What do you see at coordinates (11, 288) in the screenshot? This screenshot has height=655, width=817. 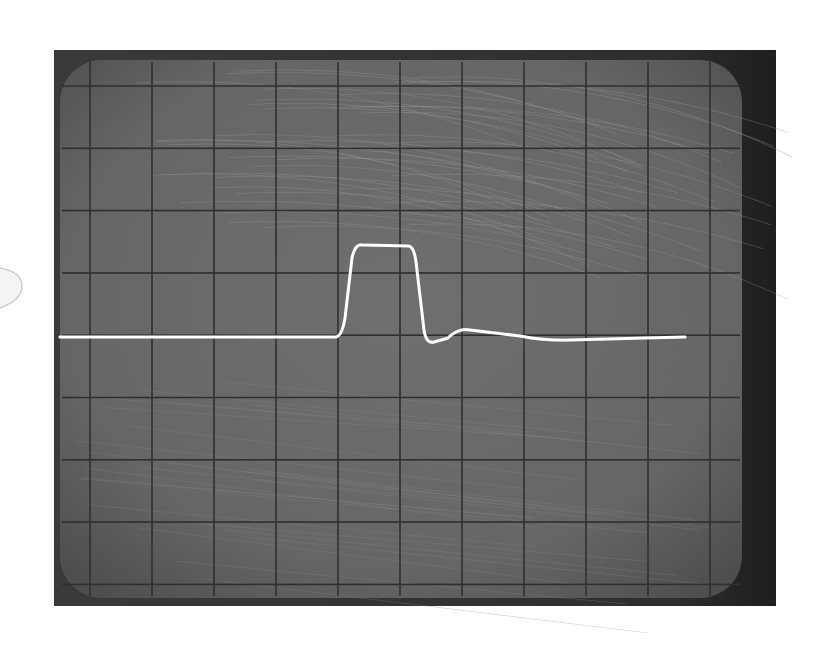 I see `paper-hole` at bounding box center [11, 288].